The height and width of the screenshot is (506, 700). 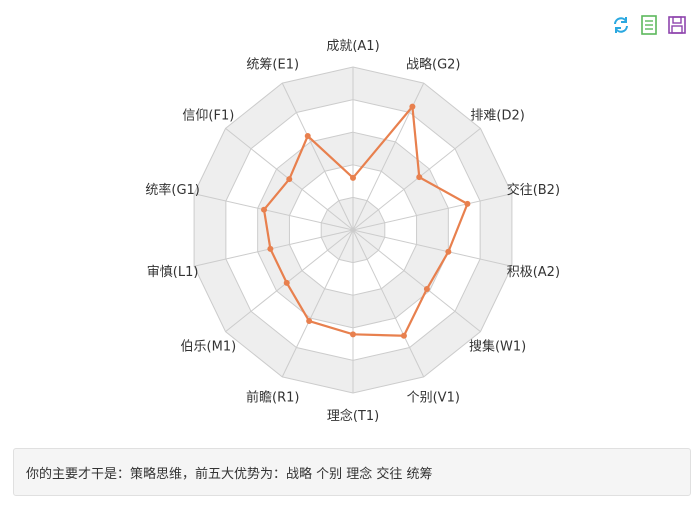 What do you see at coordinates (533, 272) in the screenshot?
I see `axis-label: 积极(A2)` at bounding box center [533, 272].